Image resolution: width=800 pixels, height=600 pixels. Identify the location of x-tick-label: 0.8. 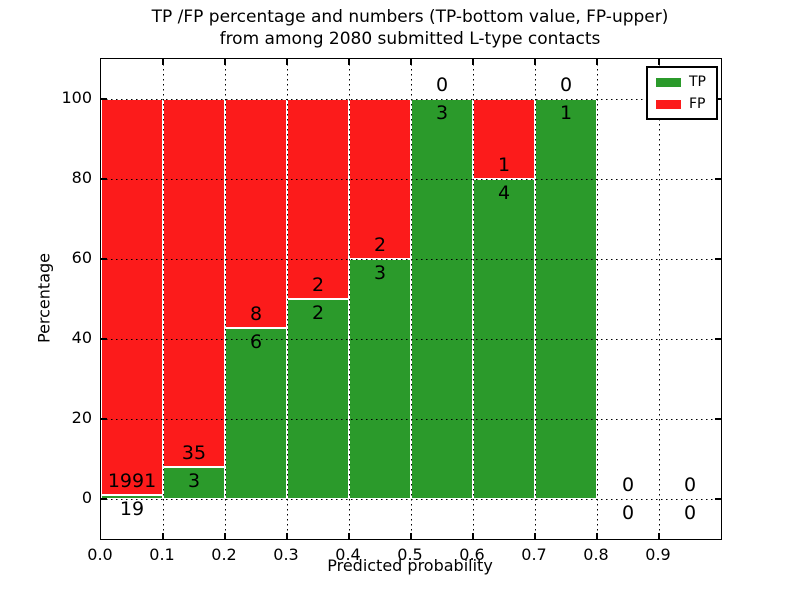
(596, 554).